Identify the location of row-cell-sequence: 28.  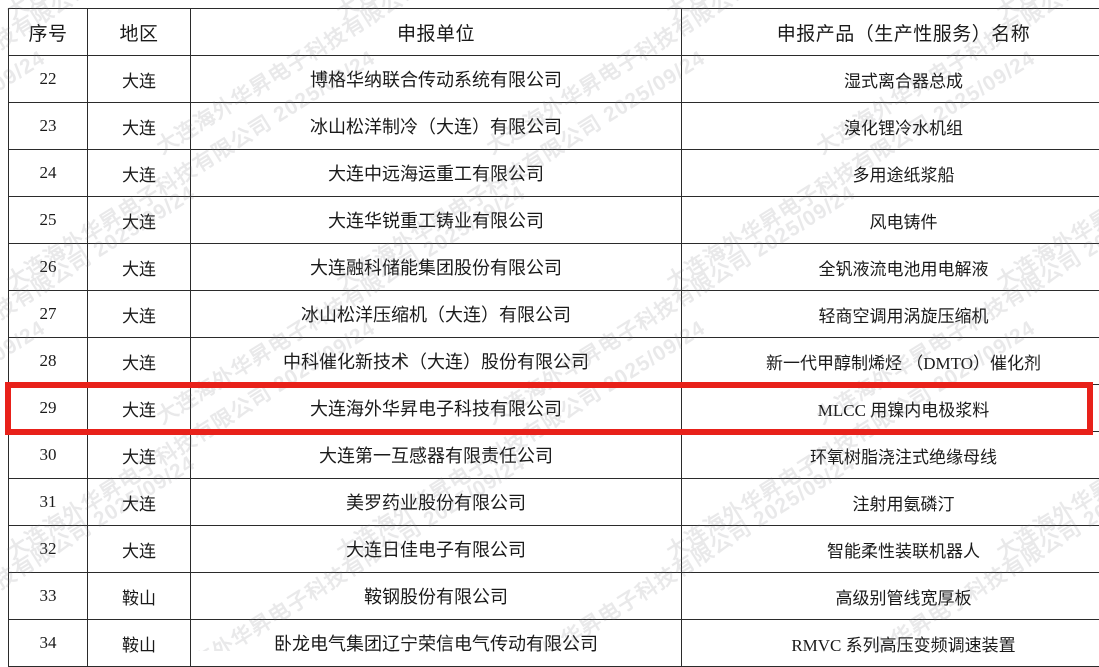
(48, 361).